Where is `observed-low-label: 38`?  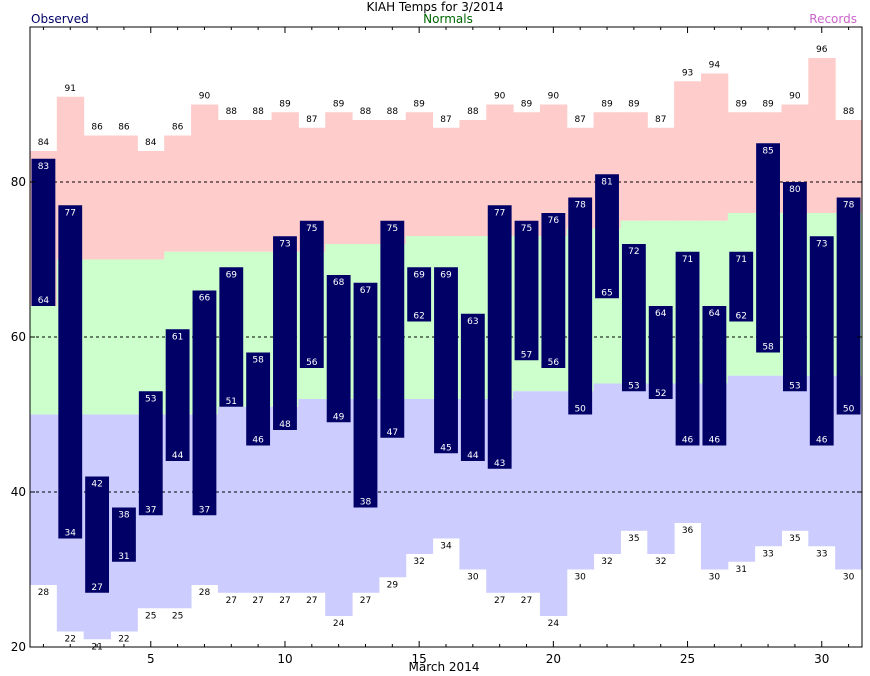 observed-low-label: 38 is located at coordinates (366, 503).